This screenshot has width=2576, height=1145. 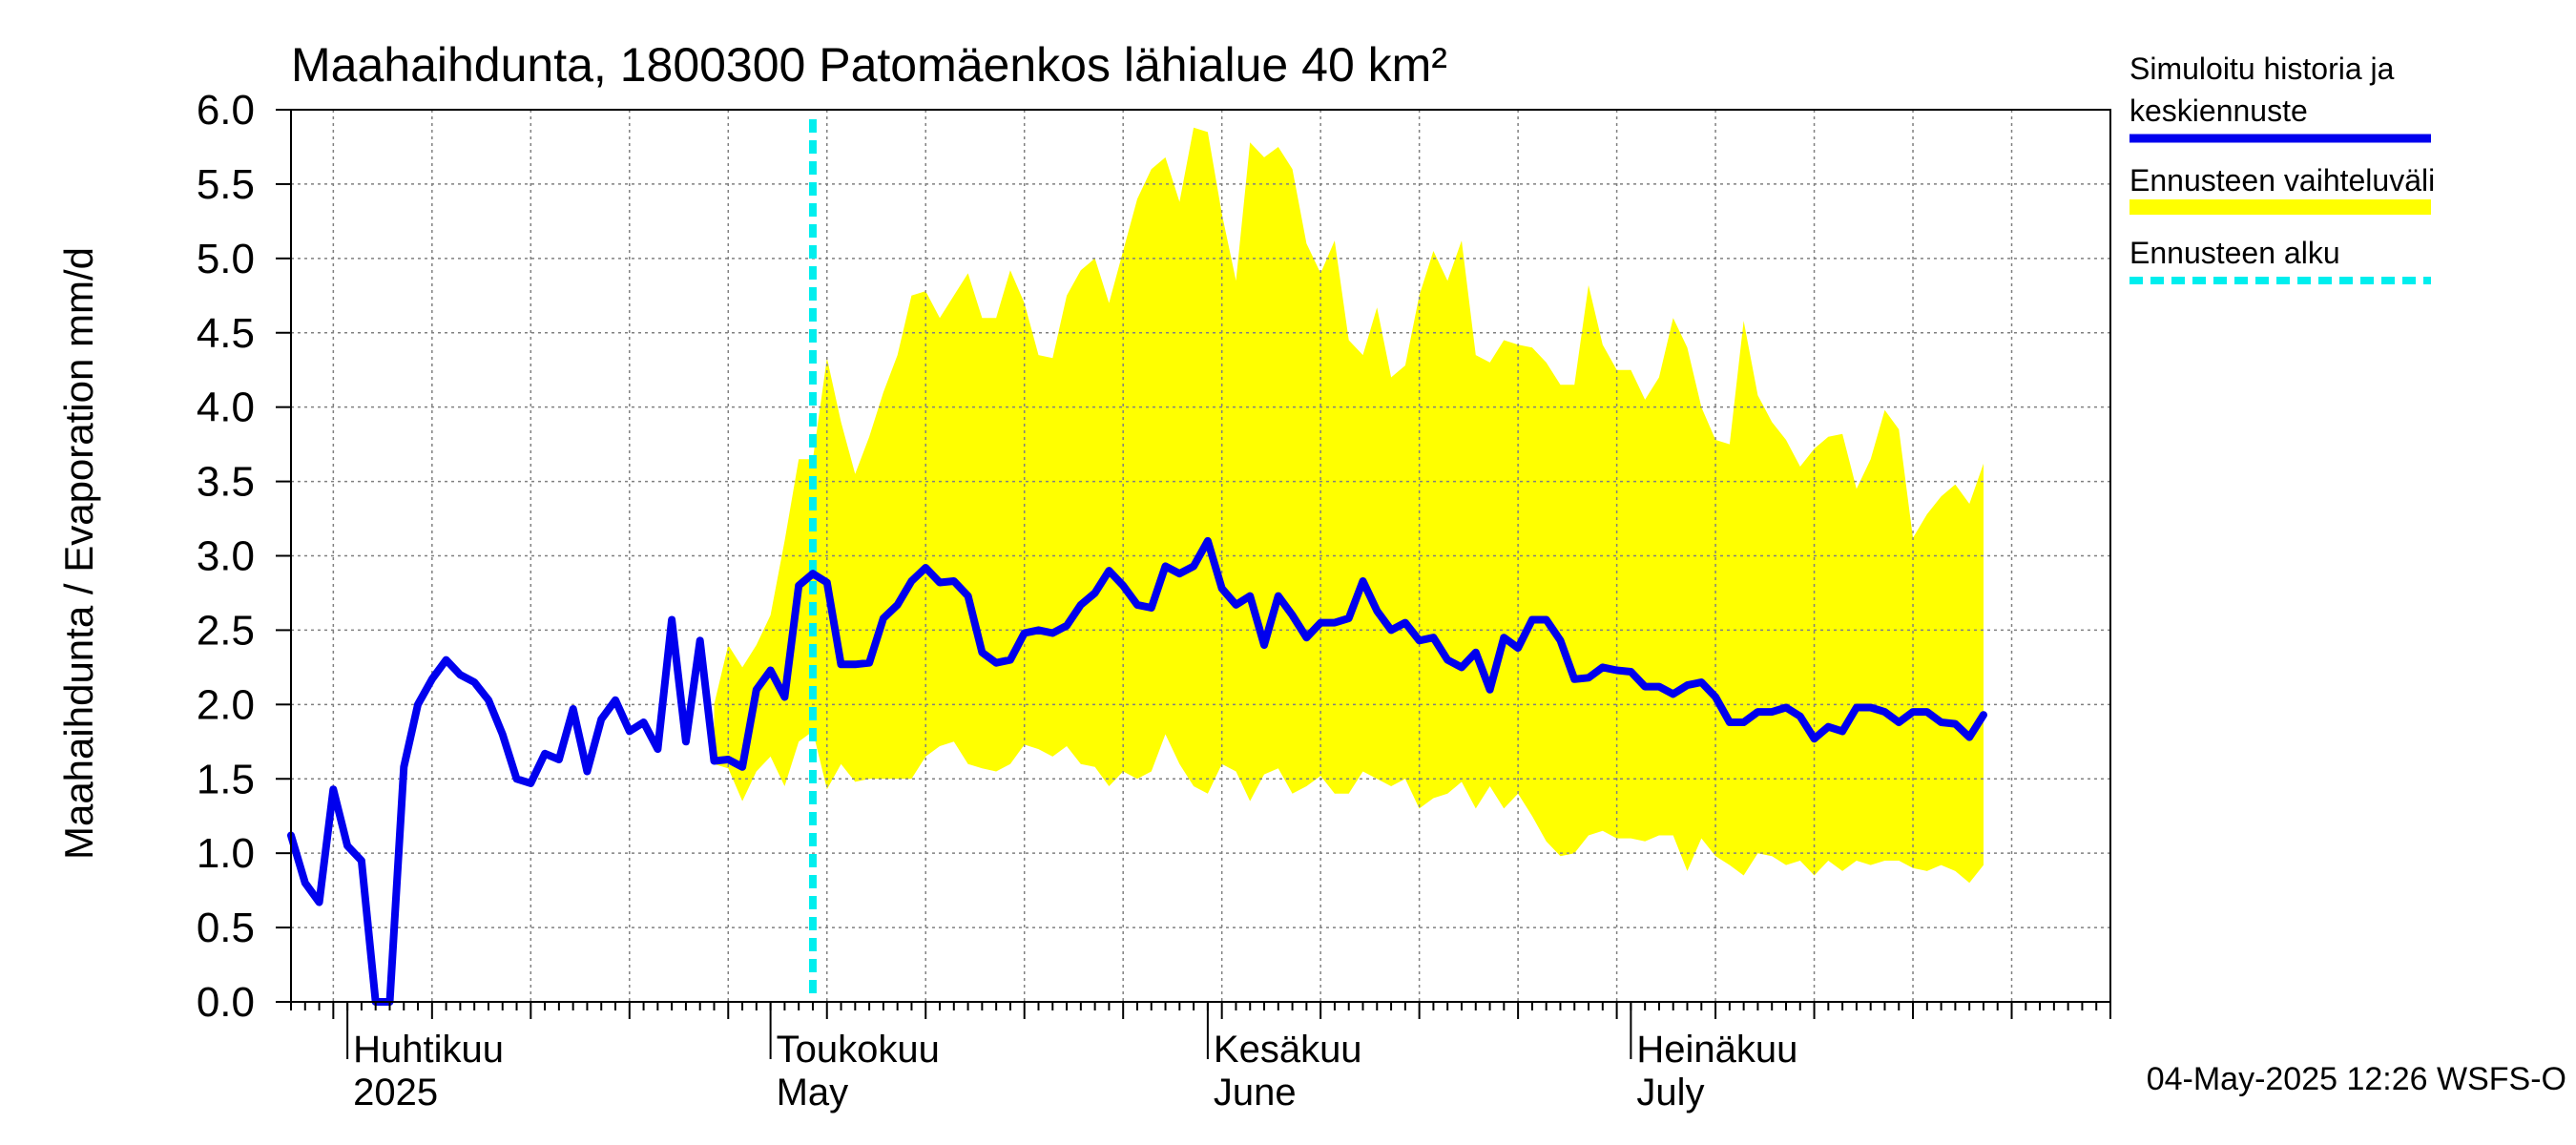 What do you see at coordinates (2282, 180) in the screenshot?
I see `legend-label: Ennusteen vaihteluväli` at bounding box center [2282, 180].